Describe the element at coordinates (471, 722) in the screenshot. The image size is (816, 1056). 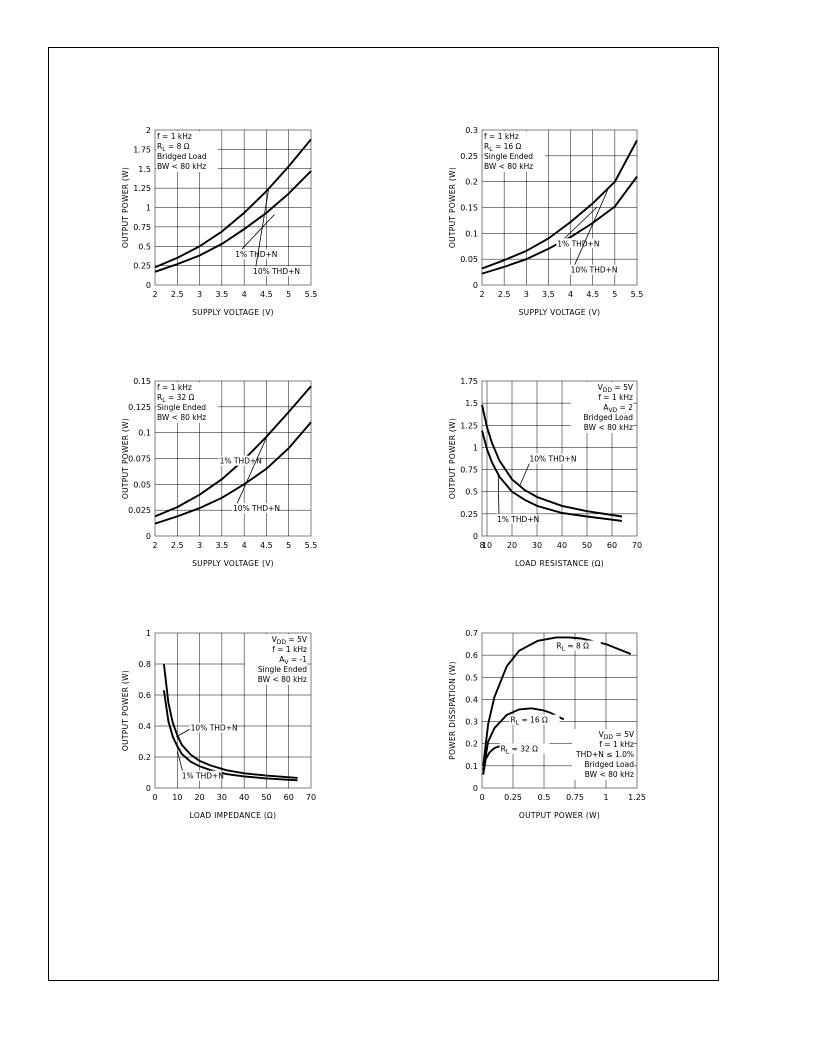
I see `y-tick-label: 0.3` at that location.